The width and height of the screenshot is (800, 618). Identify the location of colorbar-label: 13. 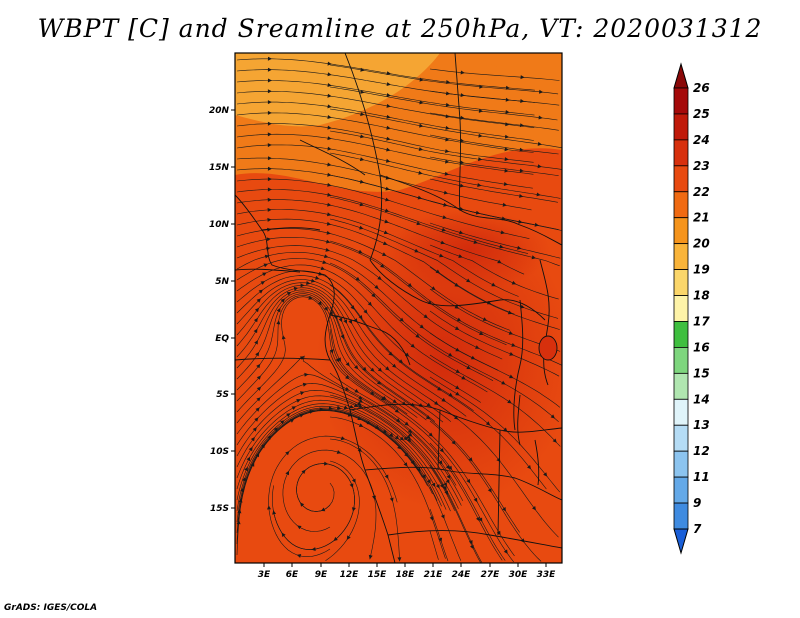
(701, 425).